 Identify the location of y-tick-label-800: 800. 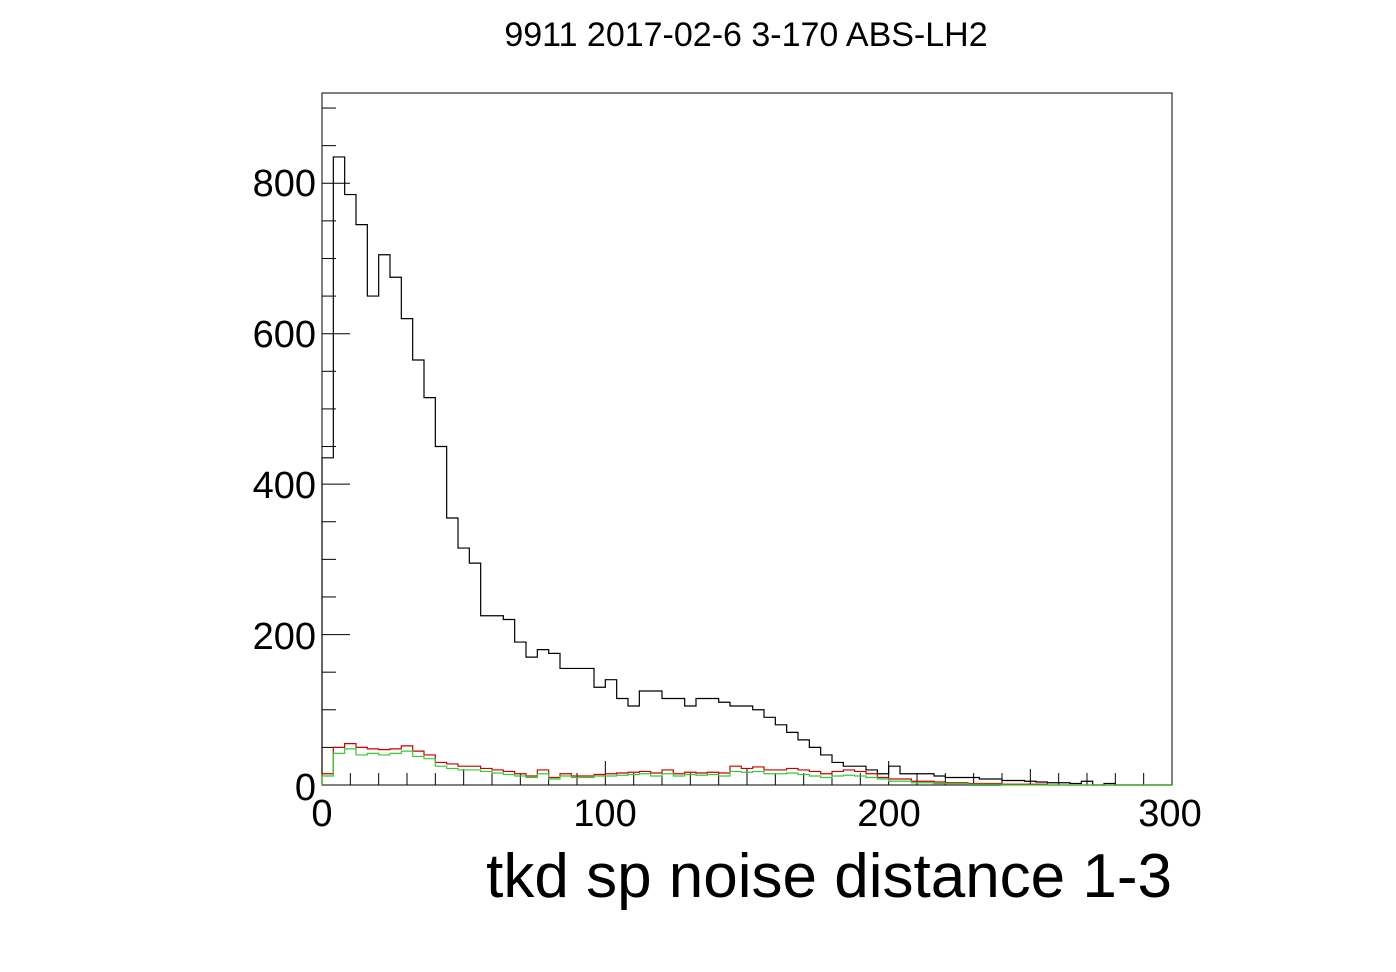
(284, 184).